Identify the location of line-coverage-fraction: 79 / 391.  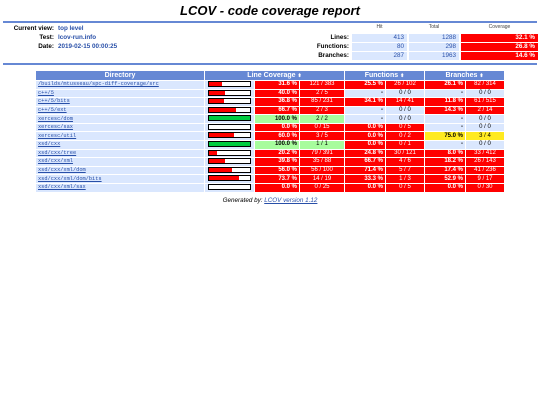
(322, 153).